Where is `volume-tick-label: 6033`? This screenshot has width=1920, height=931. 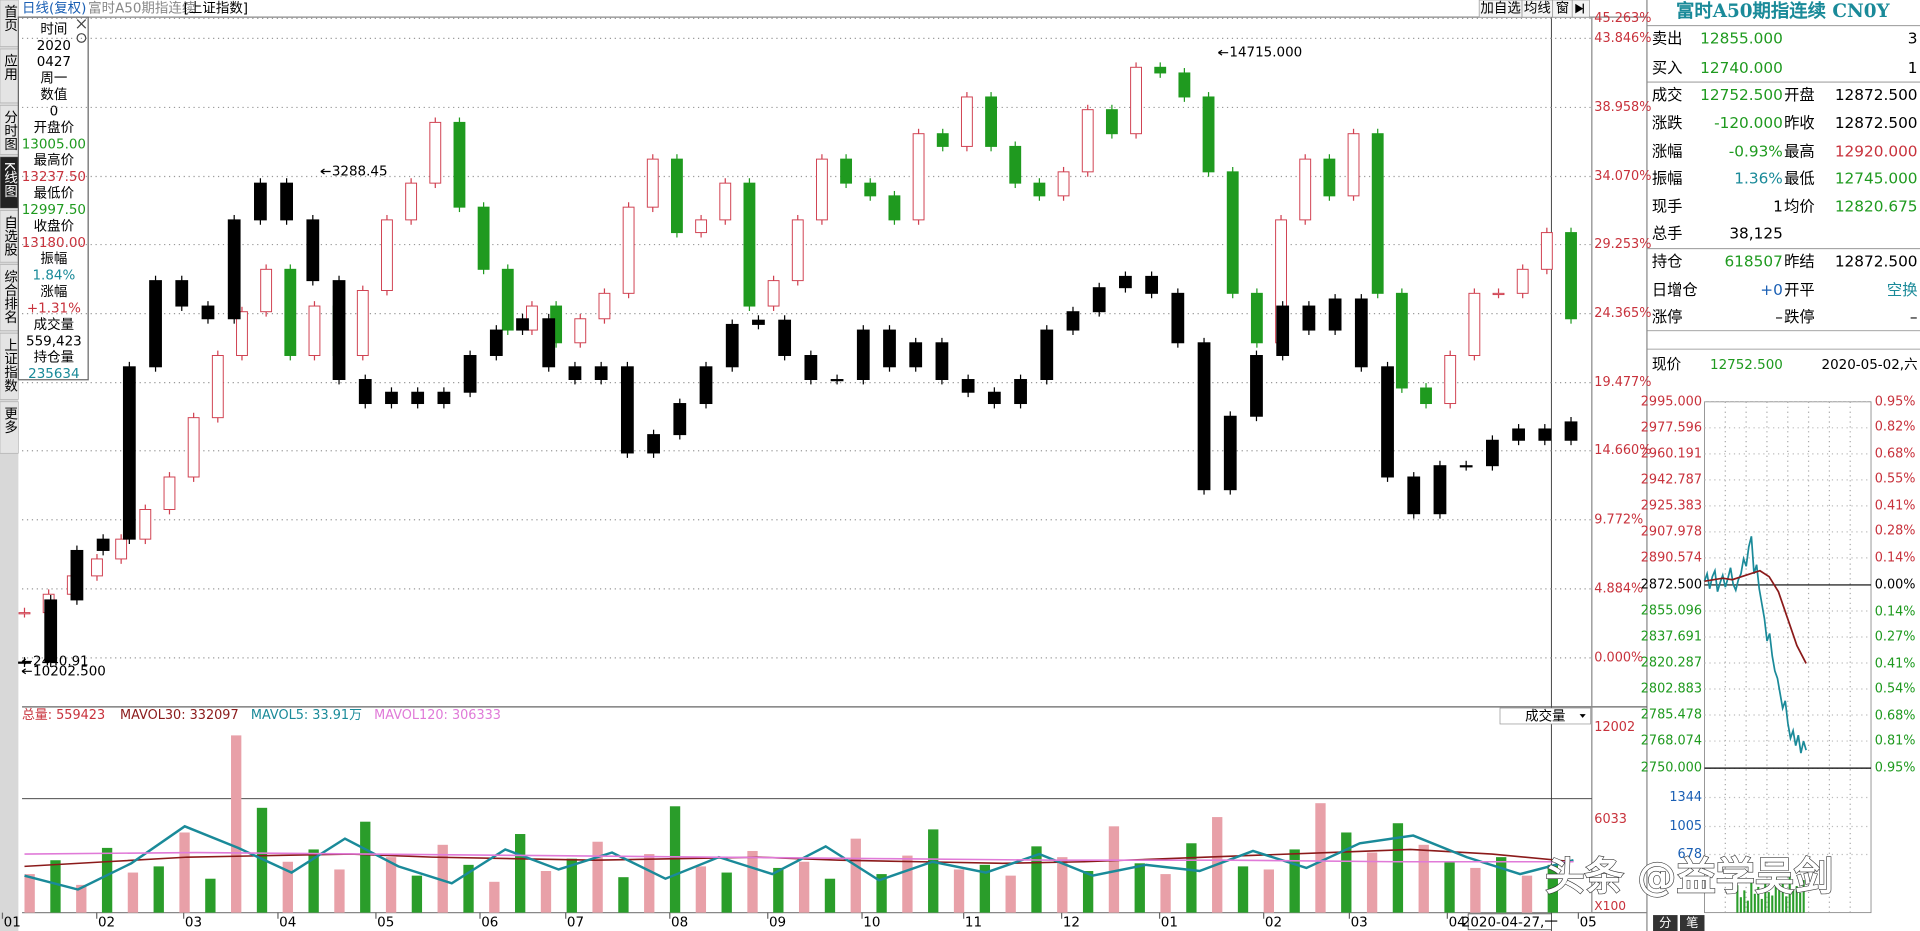
volume-tick-label: 6033 is located at coordinates (1610, 819).